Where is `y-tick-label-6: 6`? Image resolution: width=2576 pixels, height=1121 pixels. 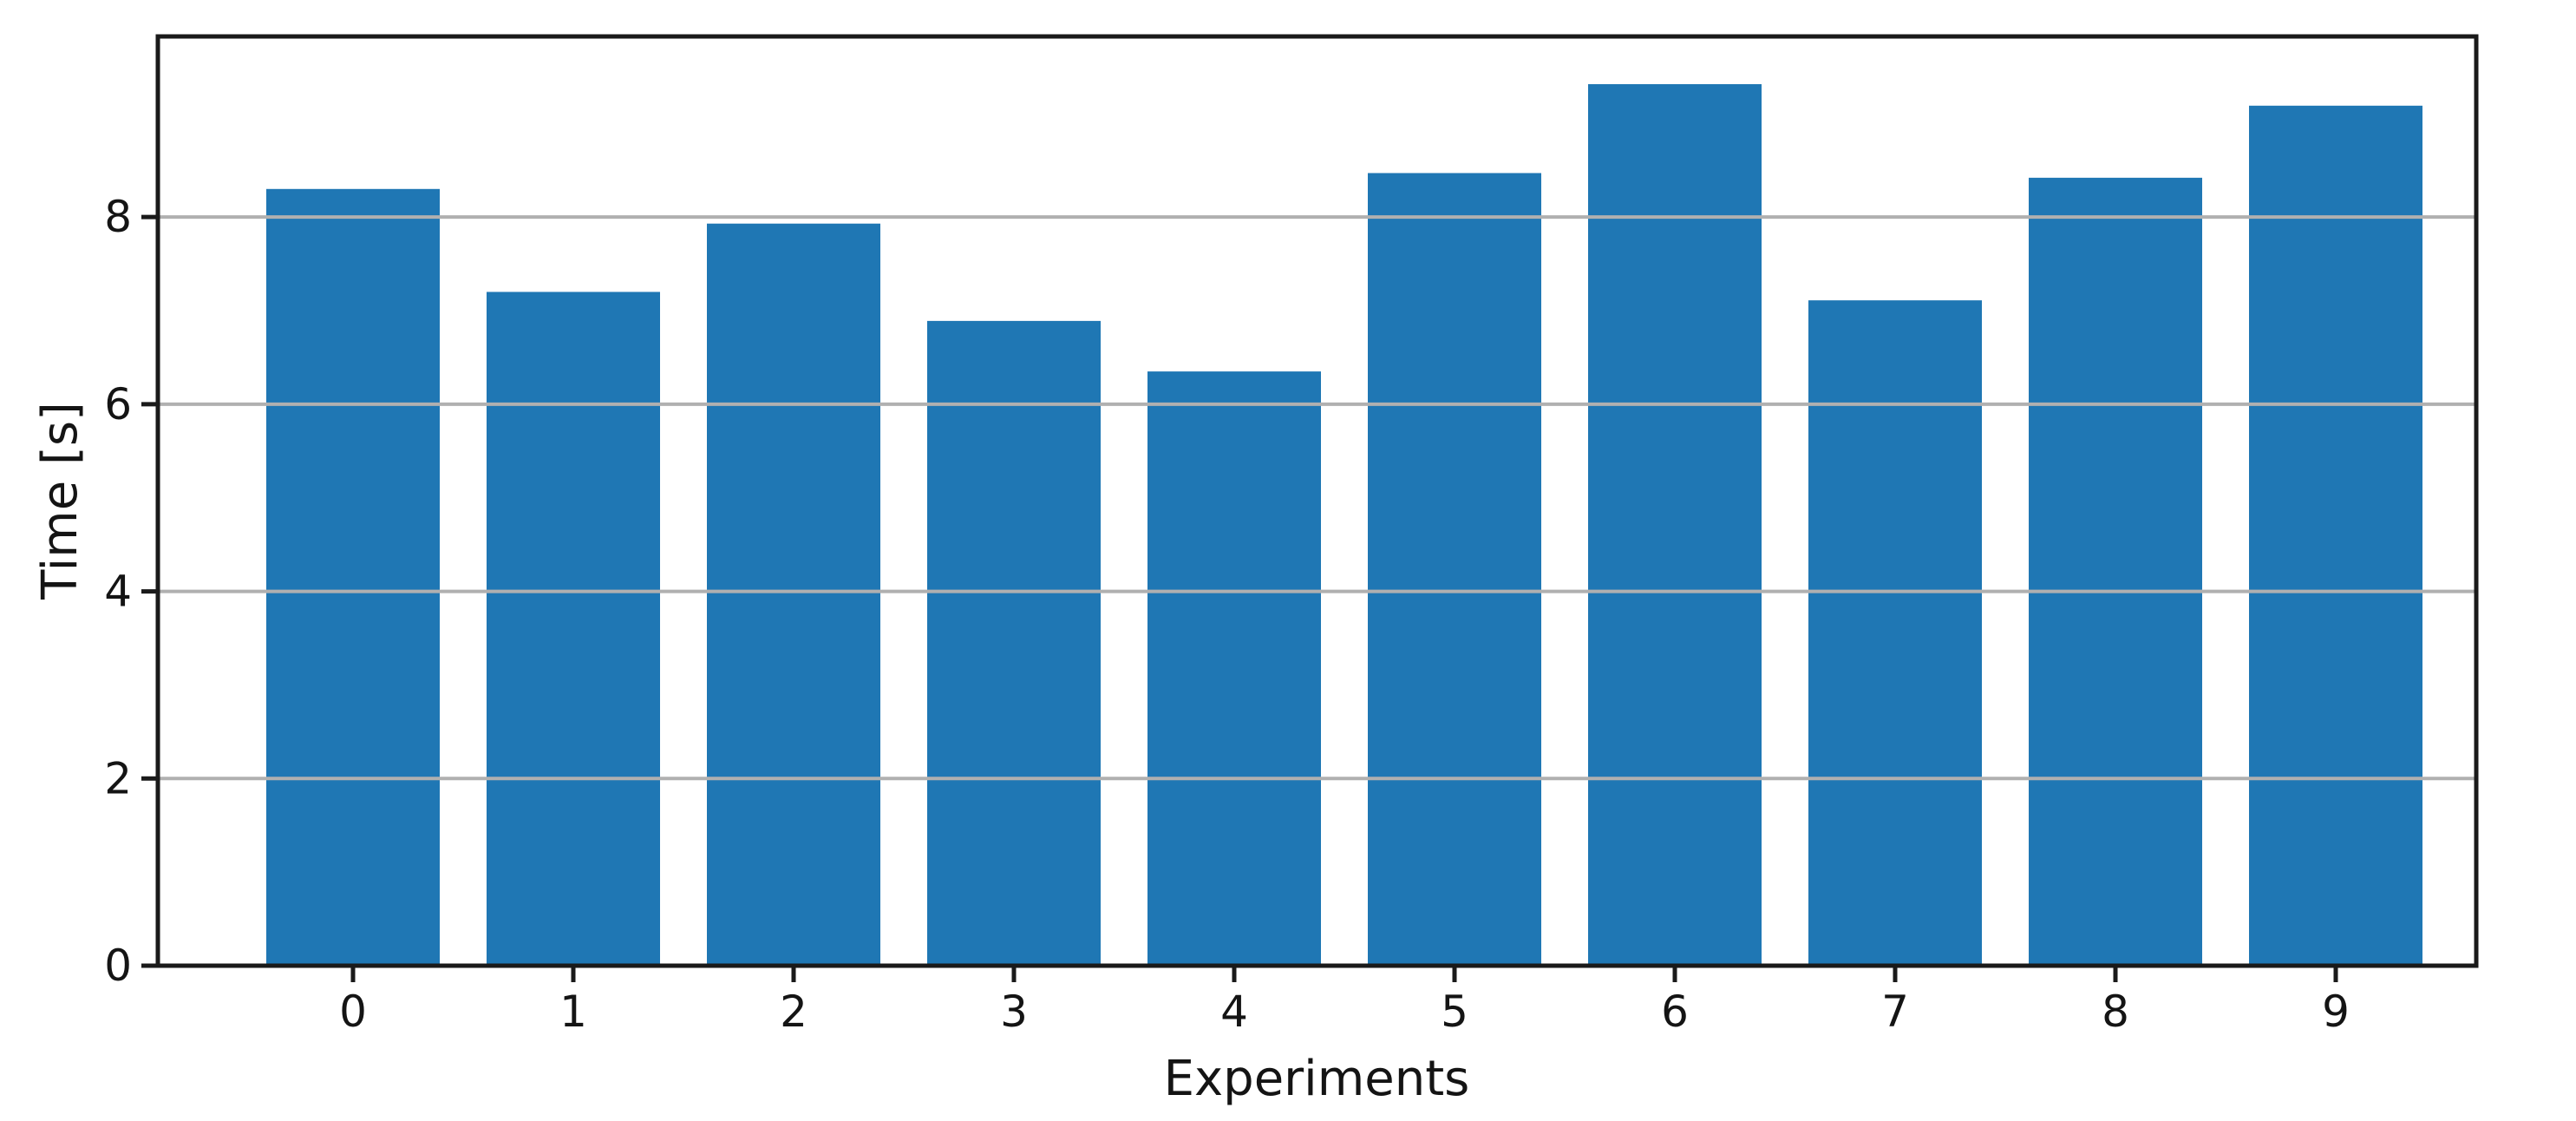
y-tick-label-6: 6 is located at coordinates (118, 404).